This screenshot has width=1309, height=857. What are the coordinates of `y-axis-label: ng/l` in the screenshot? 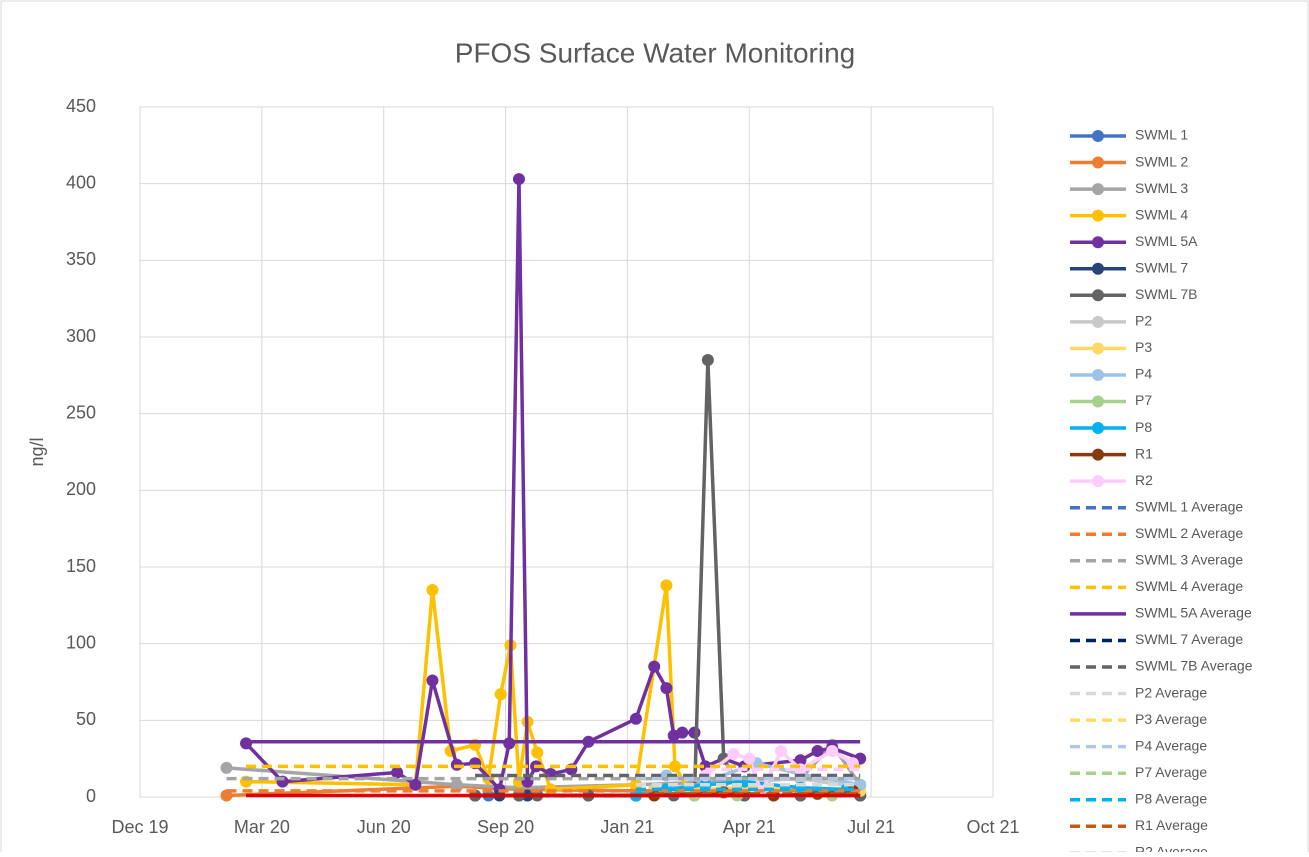 It's located at (37, 451).